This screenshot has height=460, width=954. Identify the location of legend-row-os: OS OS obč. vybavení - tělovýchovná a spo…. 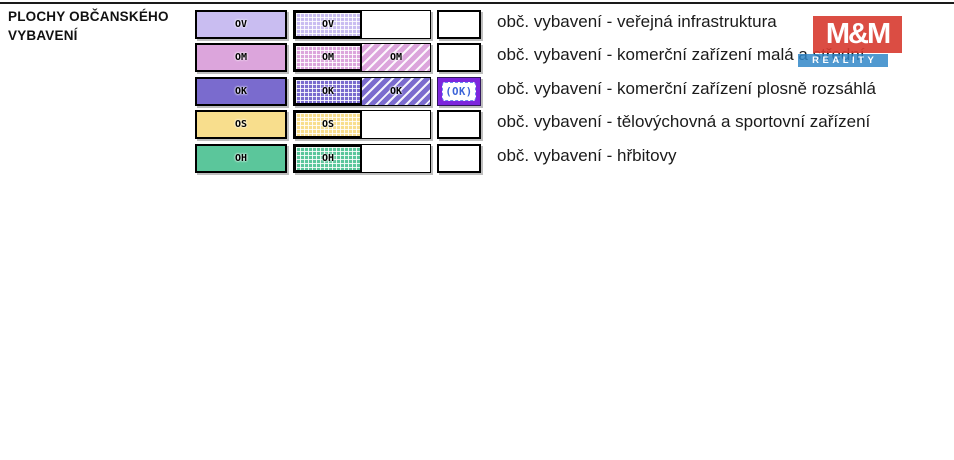
(477, 124).